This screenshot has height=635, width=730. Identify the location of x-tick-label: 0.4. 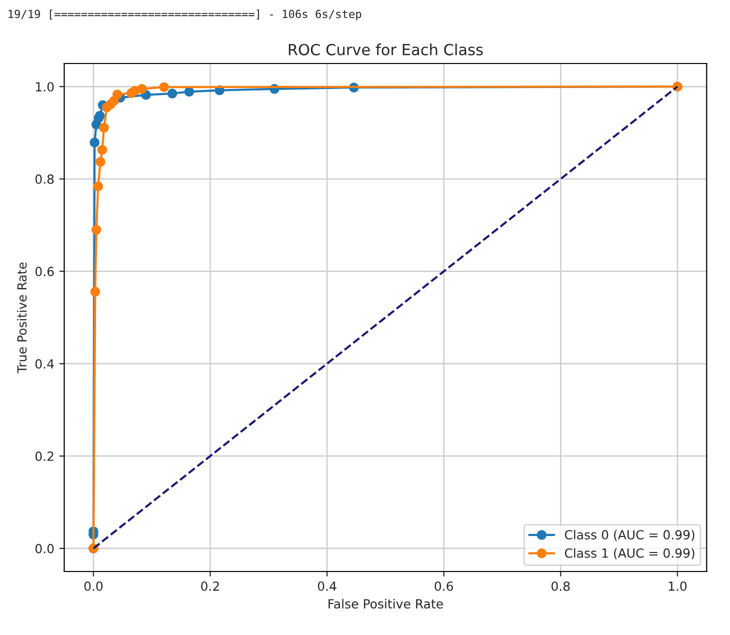
(327, 586).